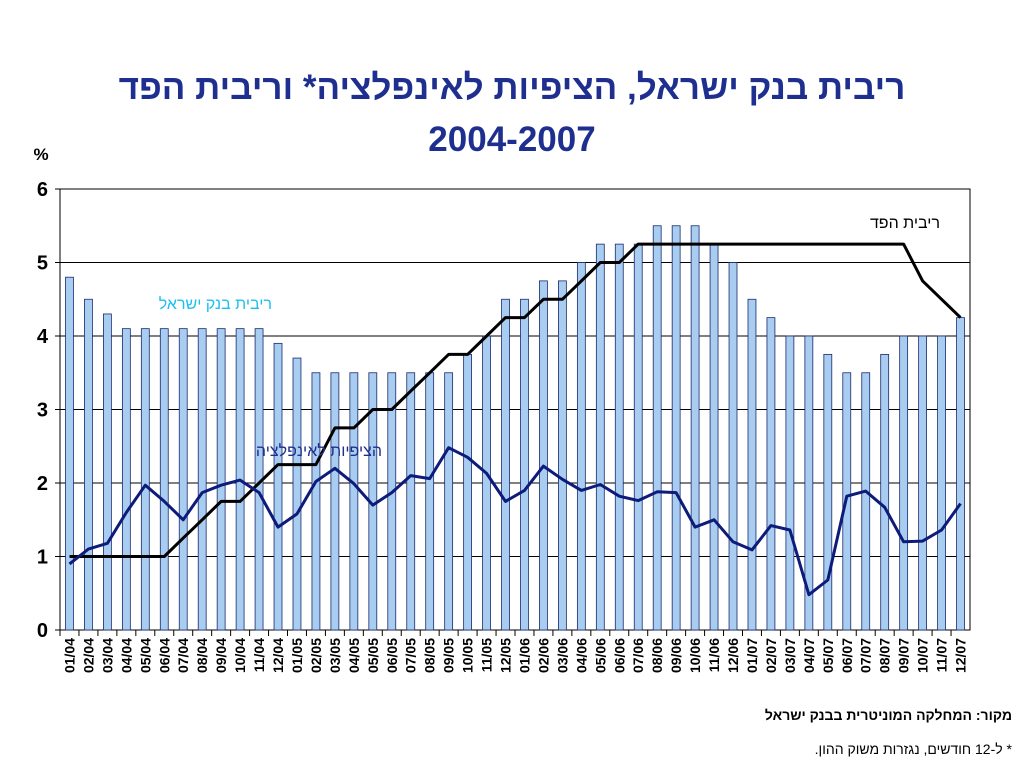 The width and height of the screenshot is (1024, 768). Describe the element at coordinates (638, 655) in the screenshot. I see `x-tick-label: 07/06` at that location.